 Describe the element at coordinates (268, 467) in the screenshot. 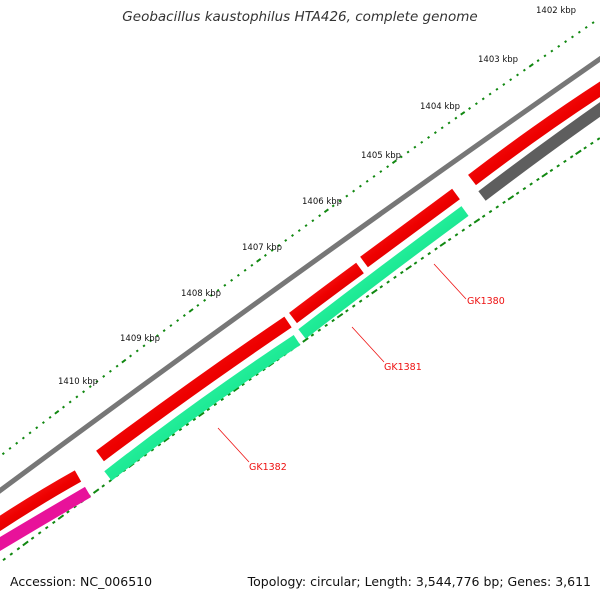

I see `gene-label-gk1382: GK1382` at that location.